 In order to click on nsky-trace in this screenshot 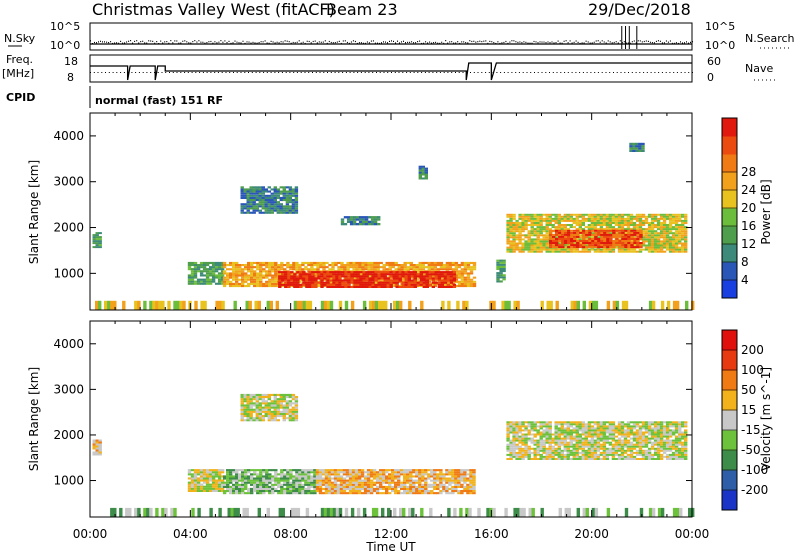, I will do `click(391, 37)`.